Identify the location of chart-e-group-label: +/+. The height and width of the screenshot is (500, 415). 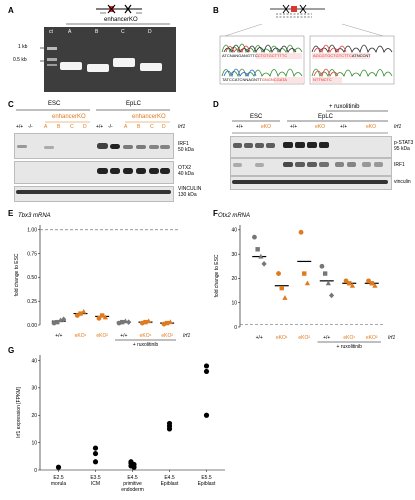
(58, 336).